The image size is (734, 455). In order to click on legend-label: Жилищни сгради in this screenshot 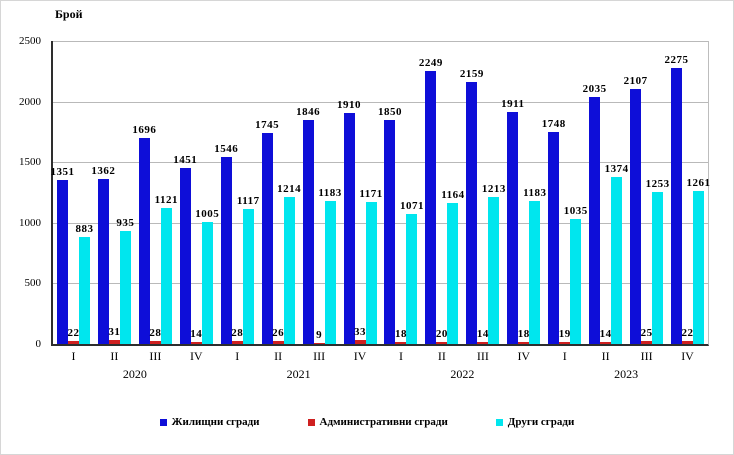, I will do `click(215, 422)`.